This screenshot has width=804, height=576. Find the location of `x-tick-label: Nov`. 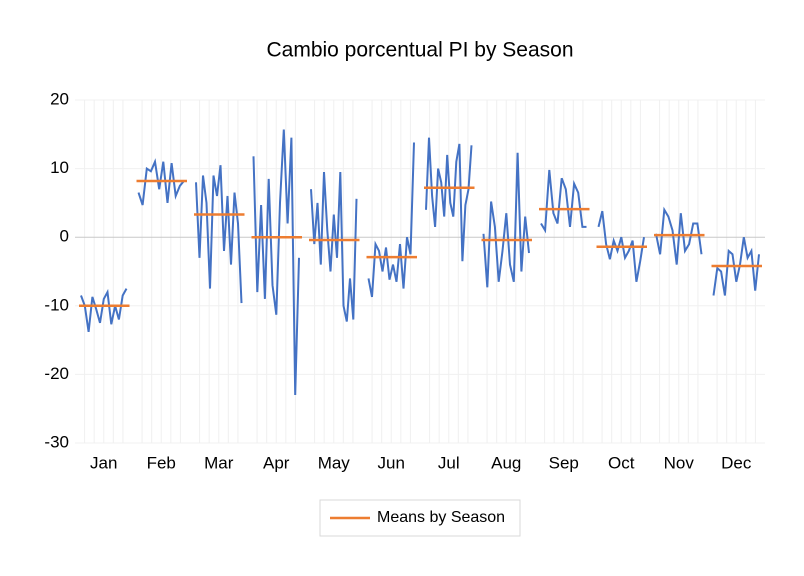

x-tick-label: Nov is located at coordinates (679, 462).